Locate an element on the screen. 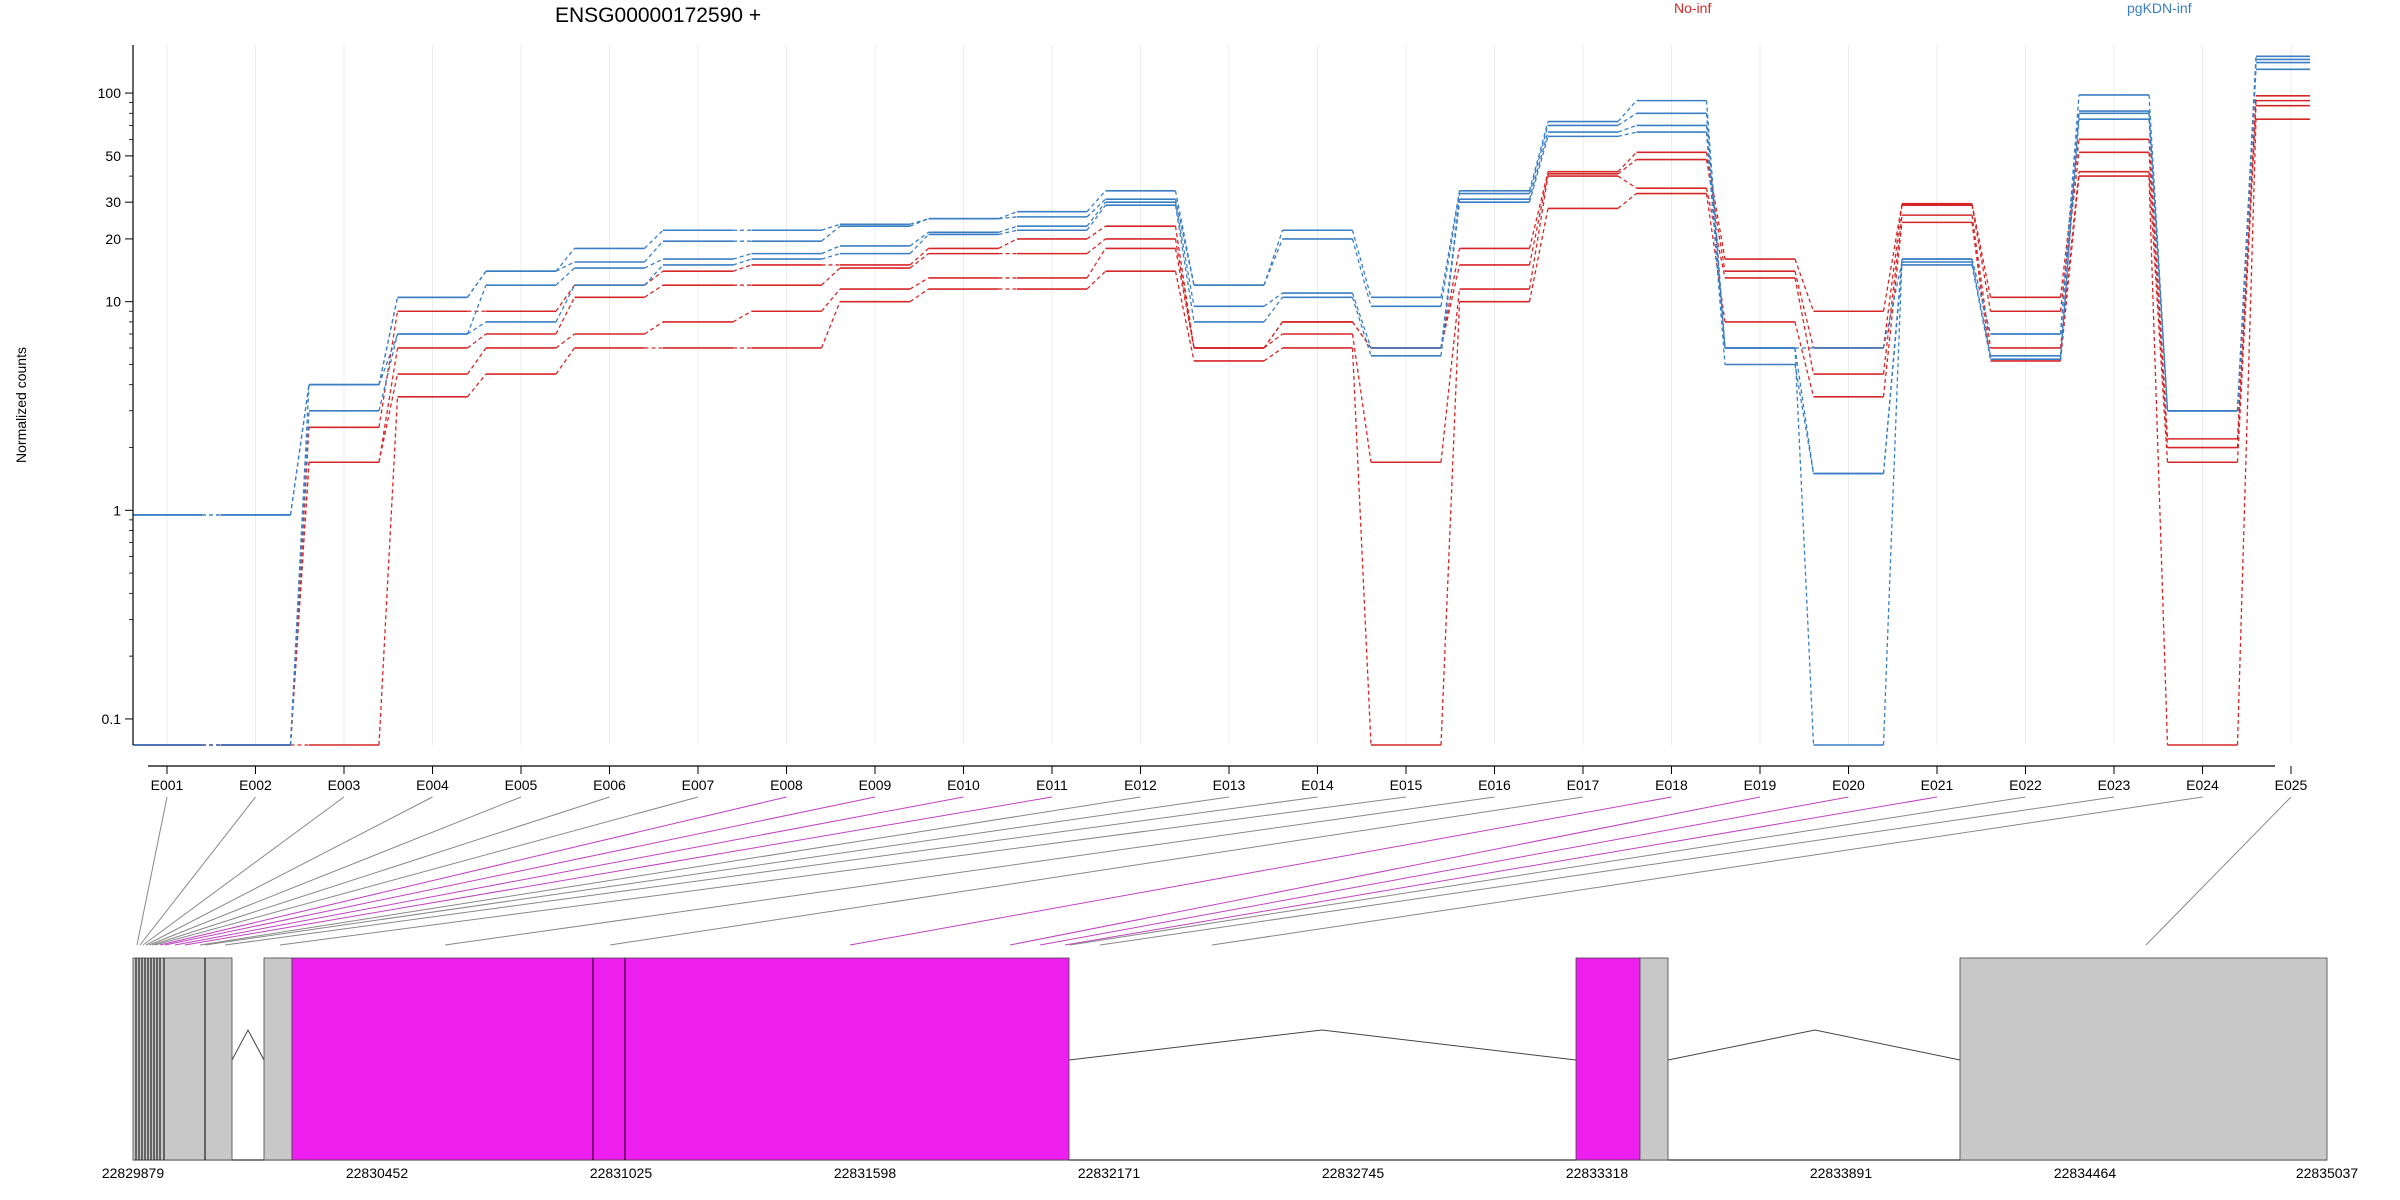 The image size is (2400, 1200). x-tick-label: E010 is located at coordinates (963, 785).